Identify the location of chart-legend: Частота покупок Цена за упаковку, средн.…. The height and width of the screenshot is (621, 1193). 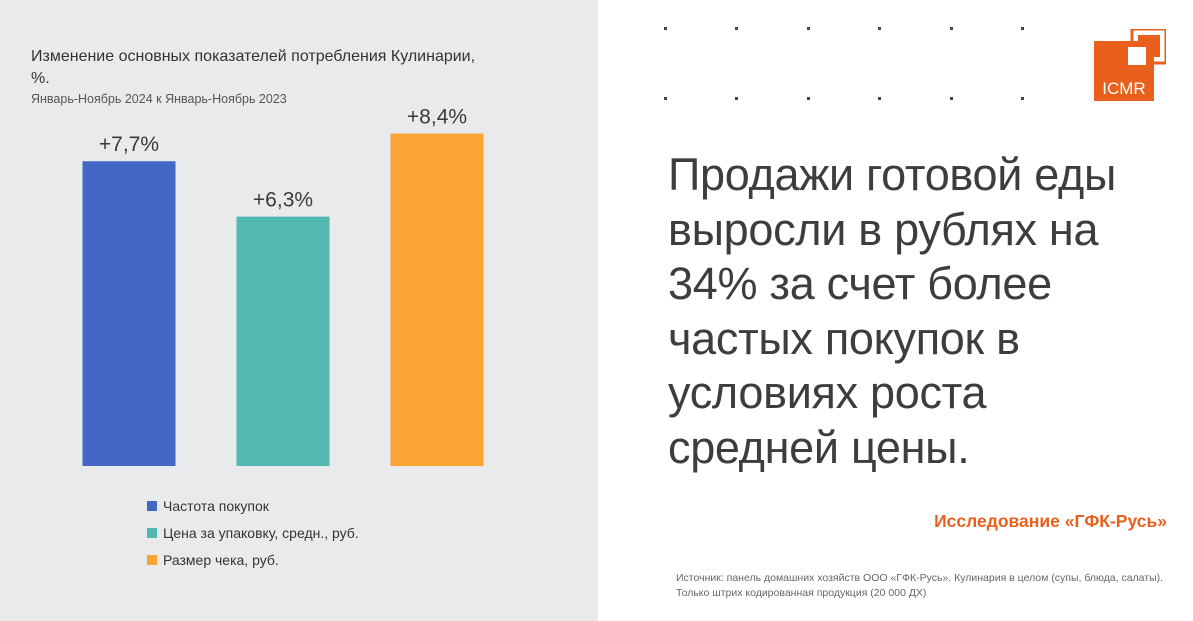
(253, 532).